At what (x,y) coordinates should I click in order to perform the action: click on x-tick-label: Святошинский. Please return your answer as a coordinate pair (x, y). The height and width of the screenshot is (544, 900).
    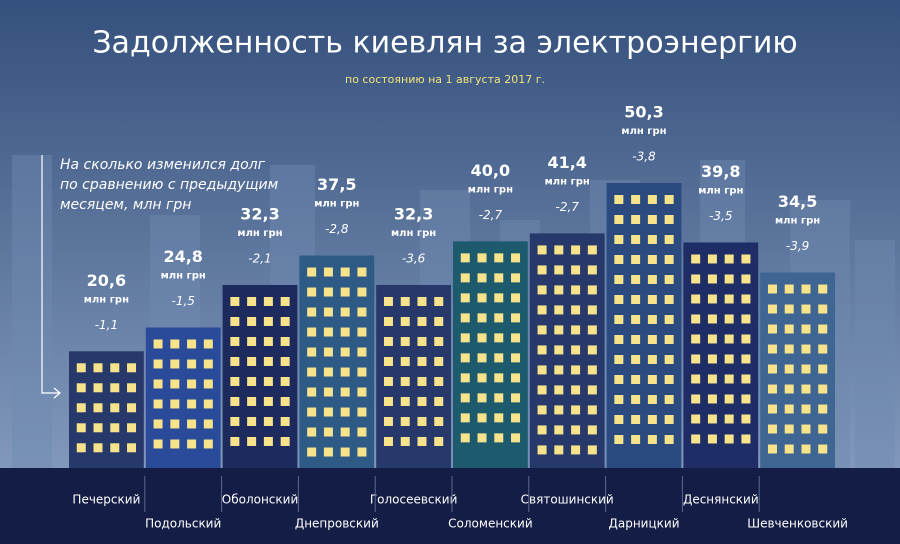
    Looking at the image, I should click on (567, 500).